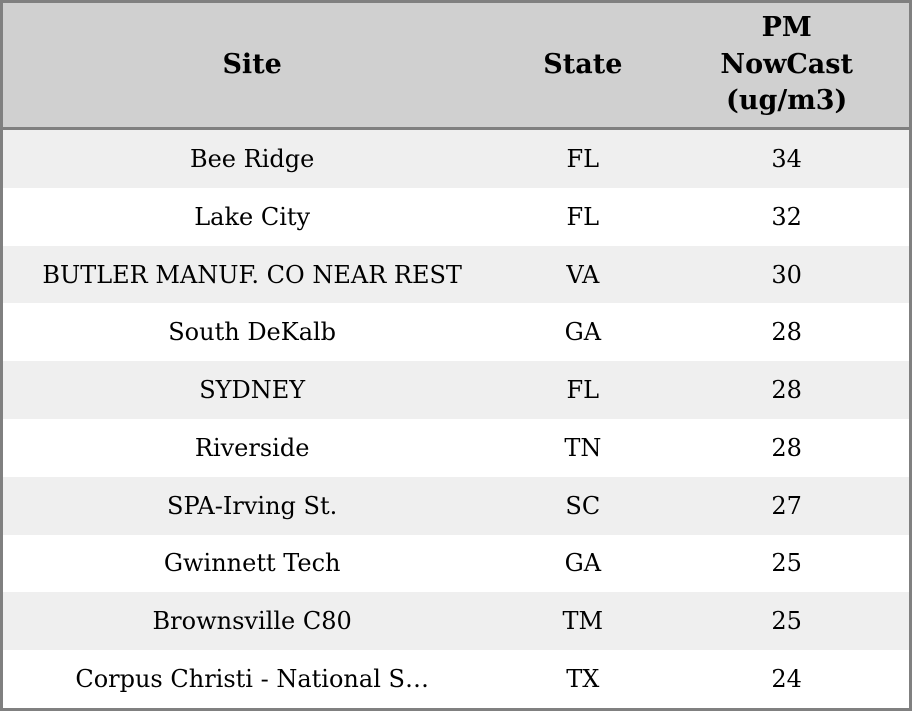 Image resolution: width=912 pixels, height=711 pixels. I want to click on table-row: SYDNEY FL 28, so click(456, 390).